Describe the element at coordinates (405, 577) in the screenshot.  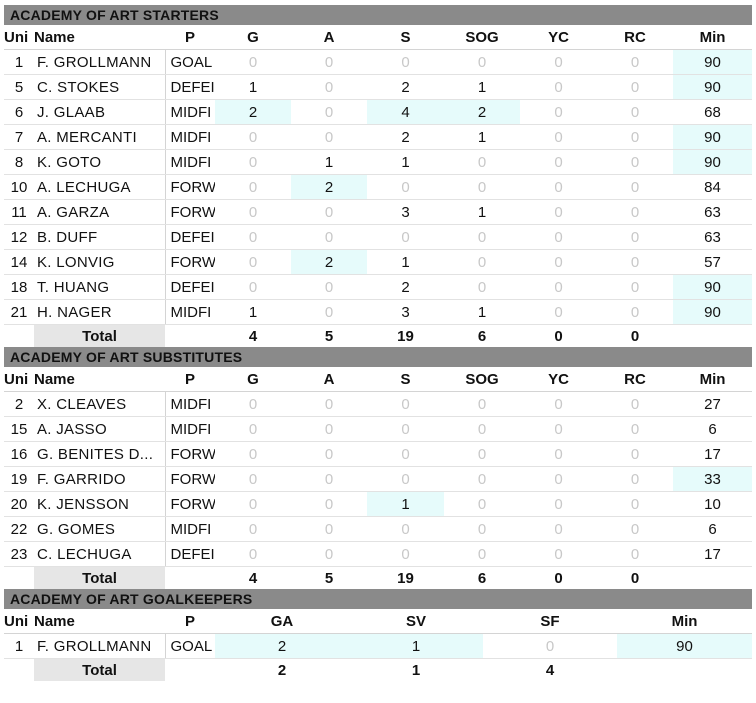
I see `total-s: 19` at that location.